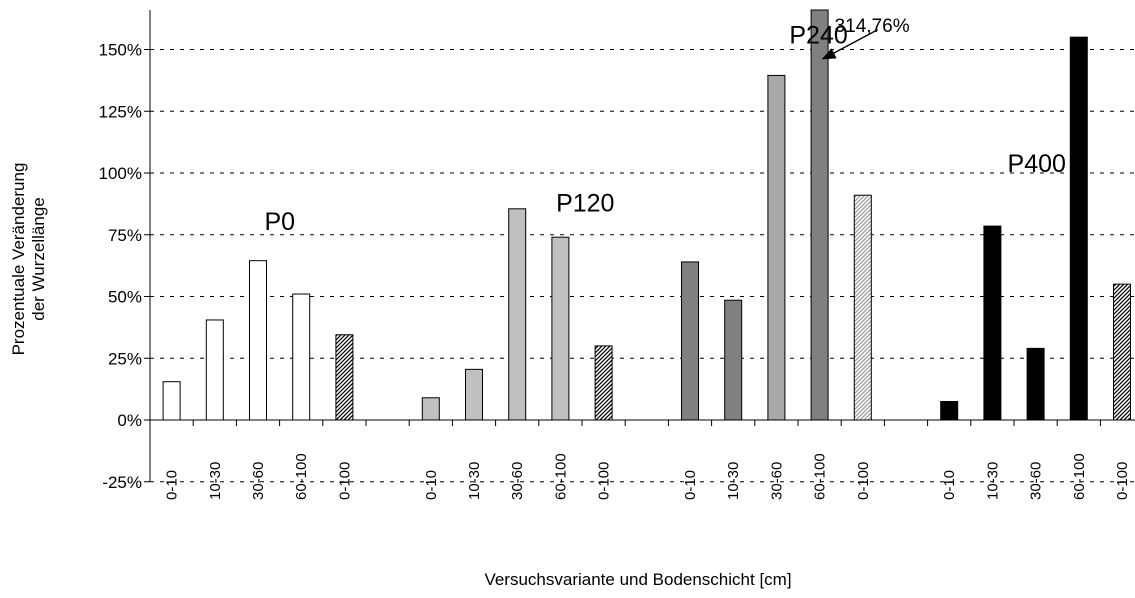 This screenshot has height=598, width=1135. I want to click on y-tick-label: 75%, so click(125, 235).